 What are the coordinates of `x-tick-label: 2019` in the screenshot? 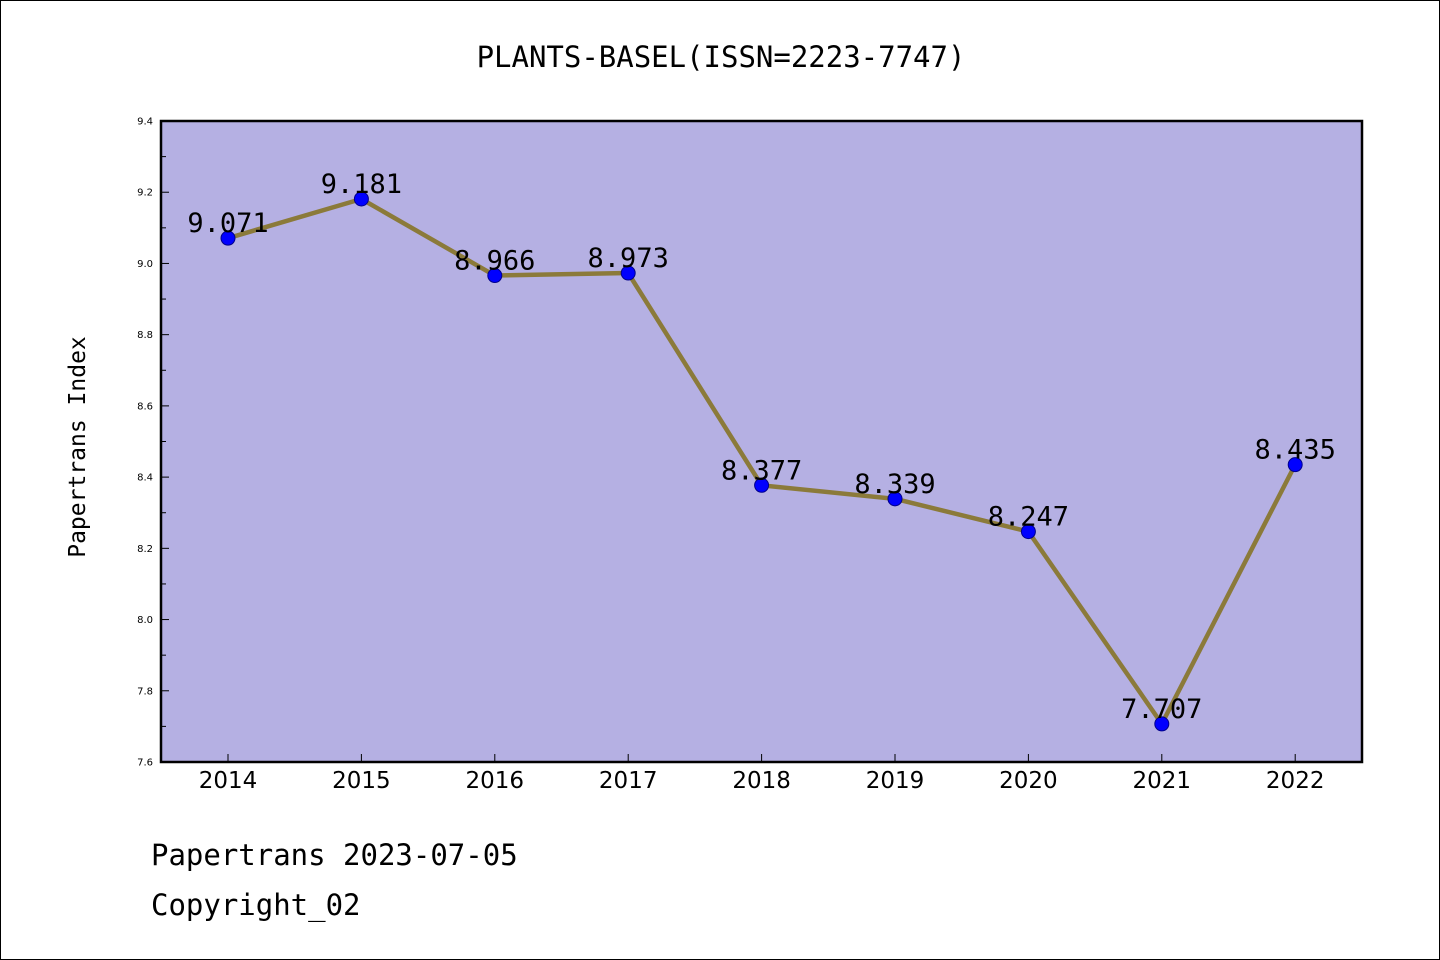 It's located at (895, 781).